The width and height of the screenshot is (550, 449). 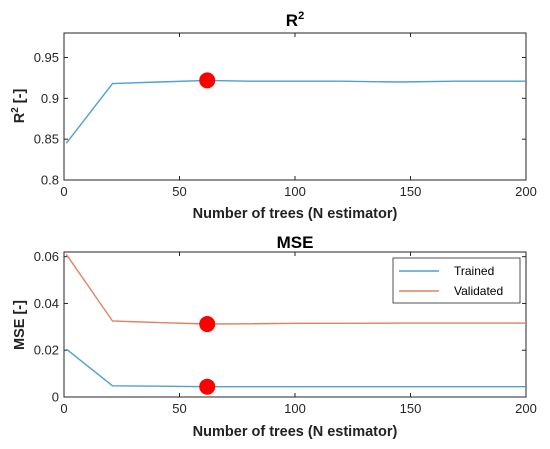 What do you see at coordinates (46, 57) in the screenshot?
I see `r2-y-tick-label: 0.95` at bounding box center [46, 57].